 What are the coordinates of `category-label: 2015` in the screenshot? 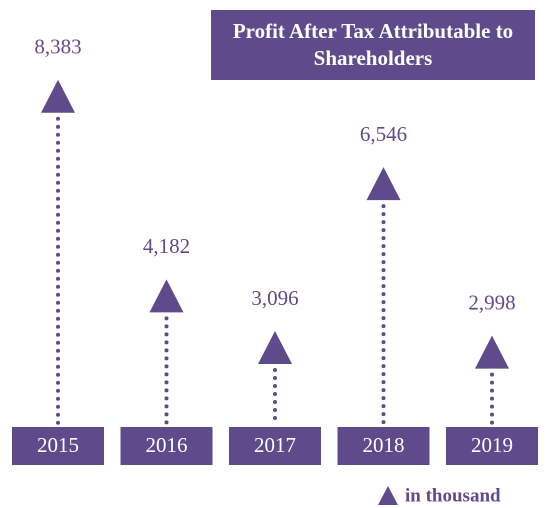 It's located at (58, 445).